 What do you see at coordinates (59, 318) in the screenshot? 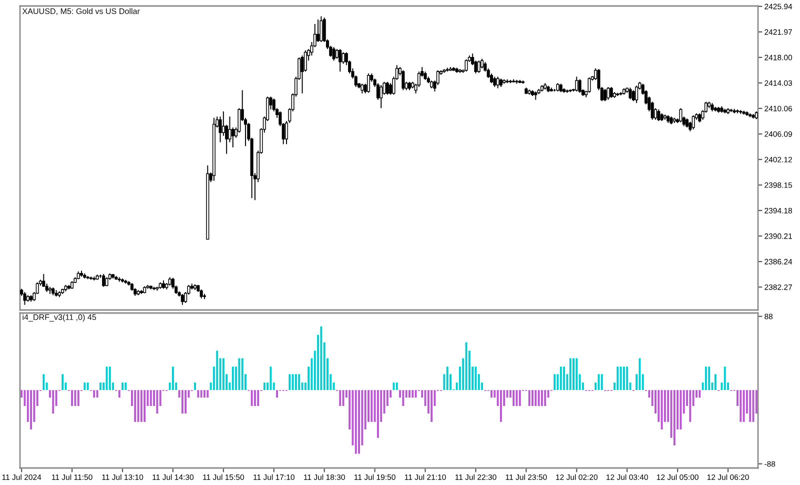
I see `chart-title: i4_DRF_v3(11 ,0) 45` at bounding box center [59, 318].